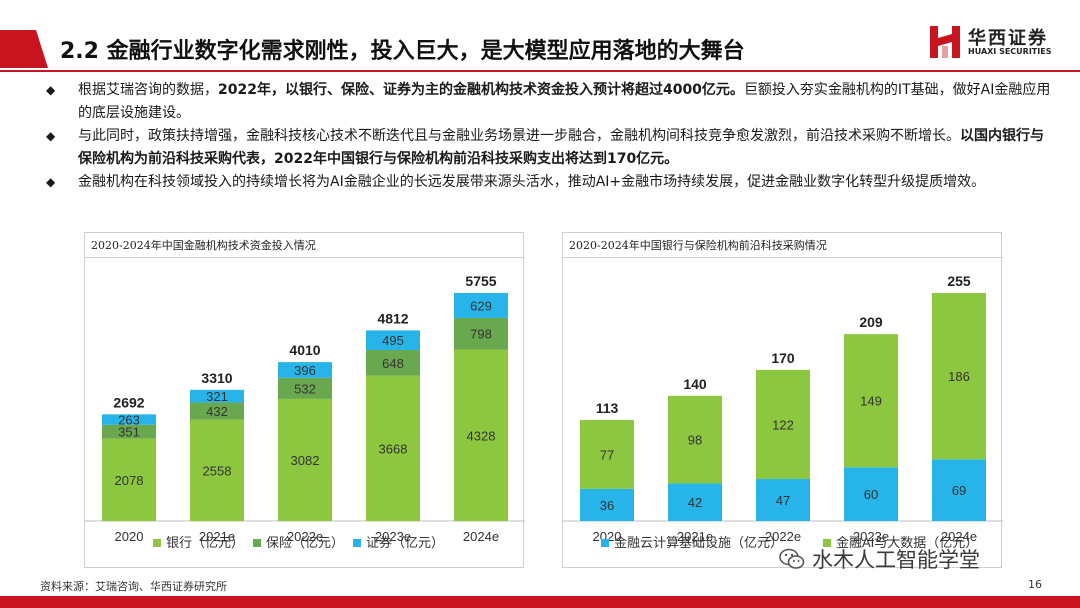  I want to click on page-number: 16, so click(1035, 584).